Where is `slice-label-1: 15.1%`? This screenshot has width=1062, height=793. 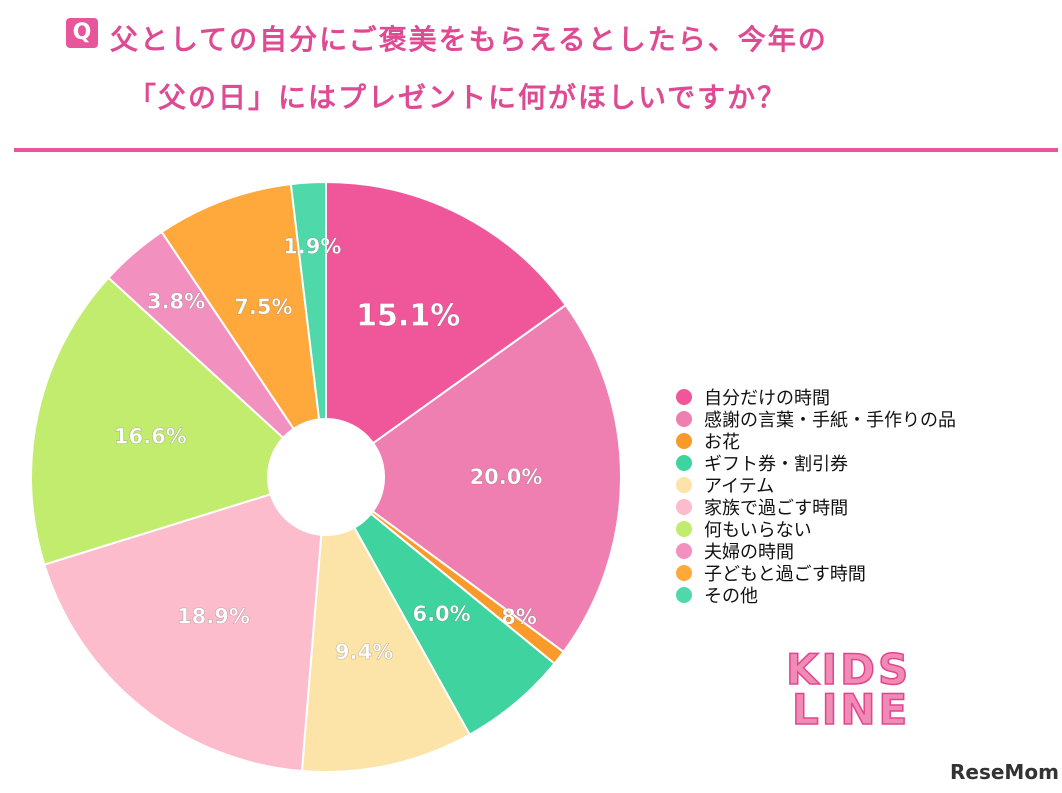
slice-label-1: 15.1% is located at coordinates (408, 315).